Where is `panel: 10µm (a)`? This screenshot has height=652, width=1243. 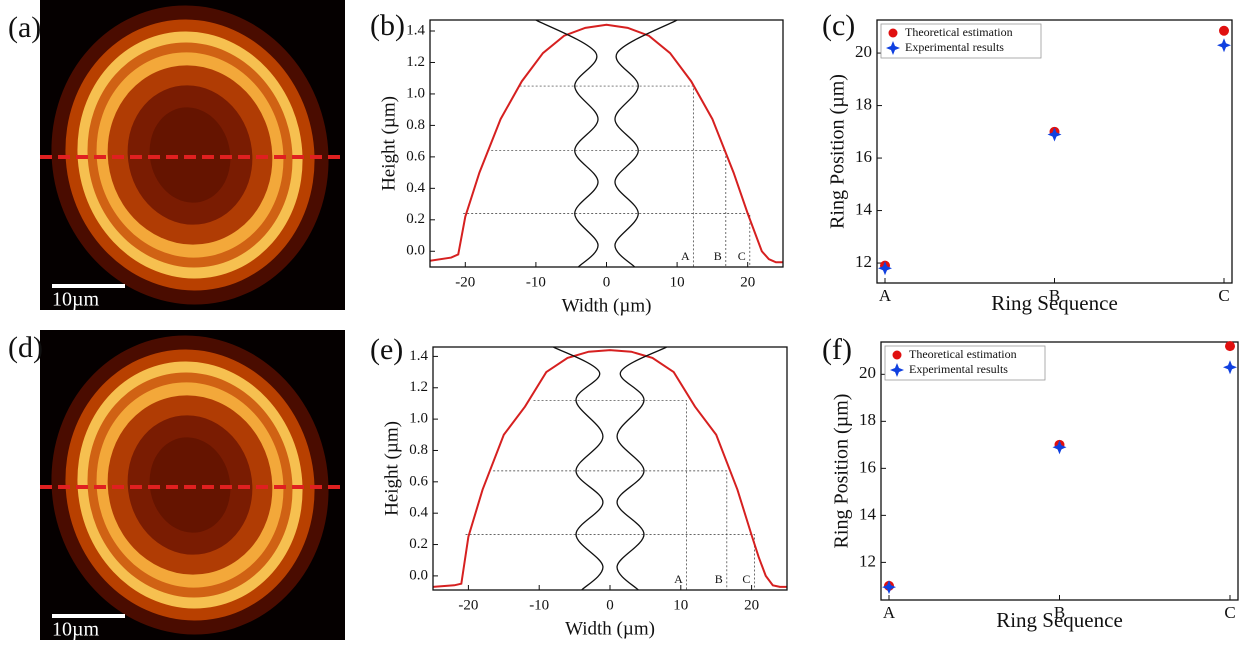 panel: 10µm (a) is located at coordinates (176, 155).